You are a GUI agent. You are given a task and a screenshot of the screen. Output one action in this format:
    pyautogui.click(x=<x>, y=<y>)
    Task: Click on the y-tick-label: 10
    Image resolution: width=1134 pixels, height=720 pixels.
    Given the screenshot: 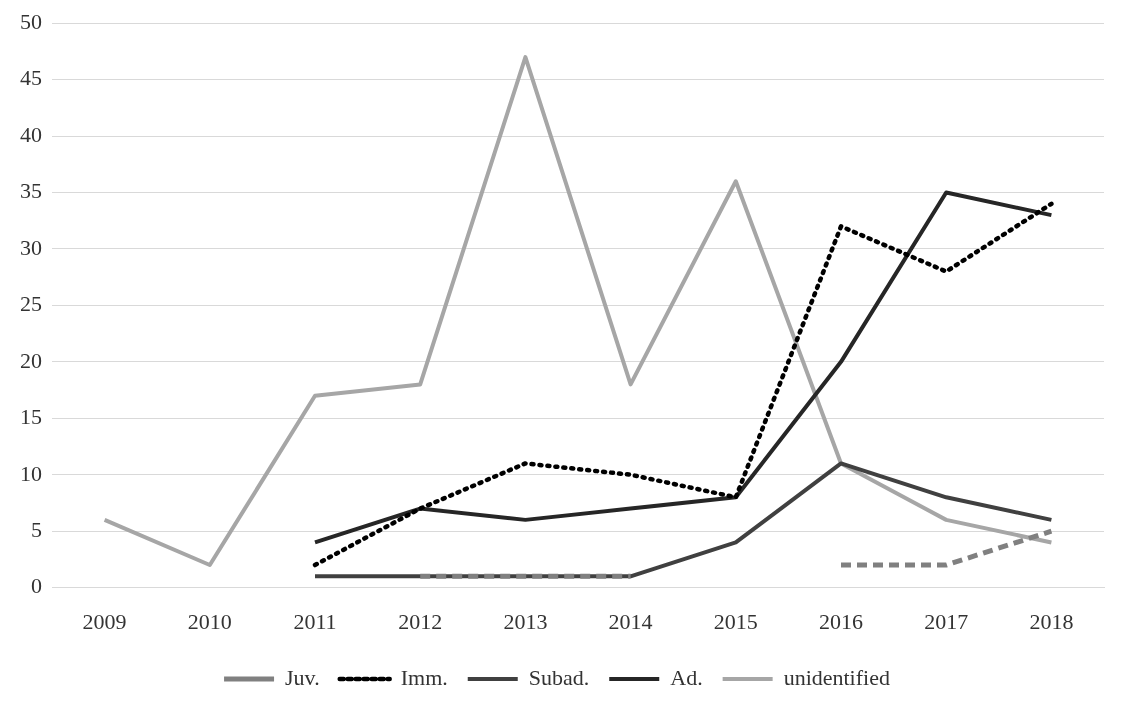 What is the action you would take?
    pyautogui.click(x=31, y=473)
    